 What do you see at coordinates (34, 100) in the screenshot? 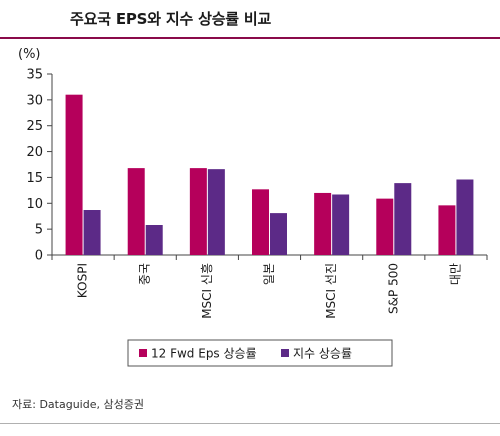
I see `y-tick-label: 30` at bounding box center [34, 100].